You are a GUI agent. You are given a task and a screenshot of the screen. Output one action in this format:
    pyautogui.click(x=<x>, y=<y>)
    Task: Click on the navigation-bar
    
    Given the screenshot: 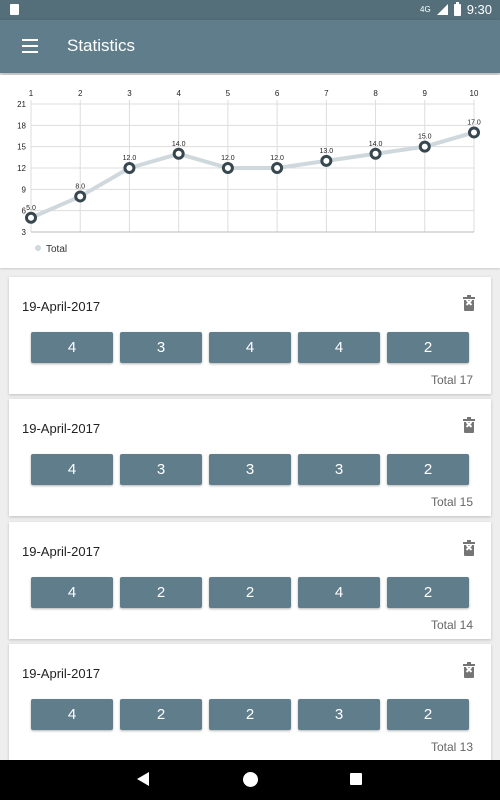 What is the action you would take?
    pyautogui.click(x=250, y=780)
    